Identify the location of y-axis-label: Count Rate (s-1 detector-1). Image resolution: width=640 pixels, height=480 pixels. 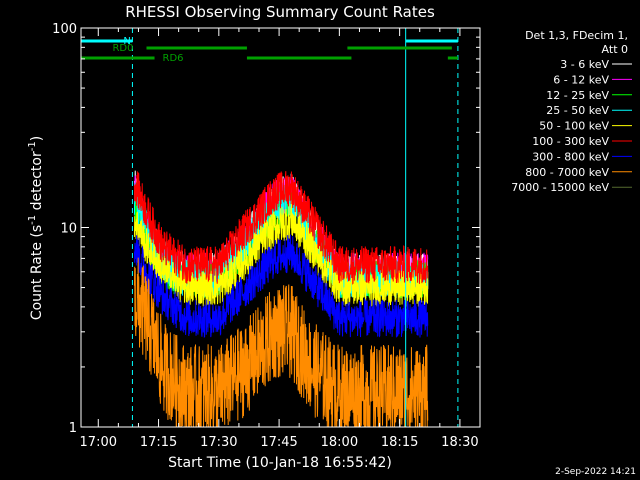
(36, 228).